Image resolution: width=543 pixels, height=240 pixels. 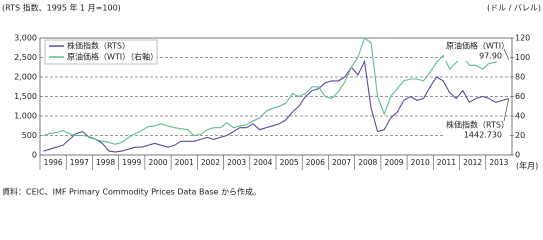 I want to click on y-tick-label: 3,000, so click(x=25, y=38).